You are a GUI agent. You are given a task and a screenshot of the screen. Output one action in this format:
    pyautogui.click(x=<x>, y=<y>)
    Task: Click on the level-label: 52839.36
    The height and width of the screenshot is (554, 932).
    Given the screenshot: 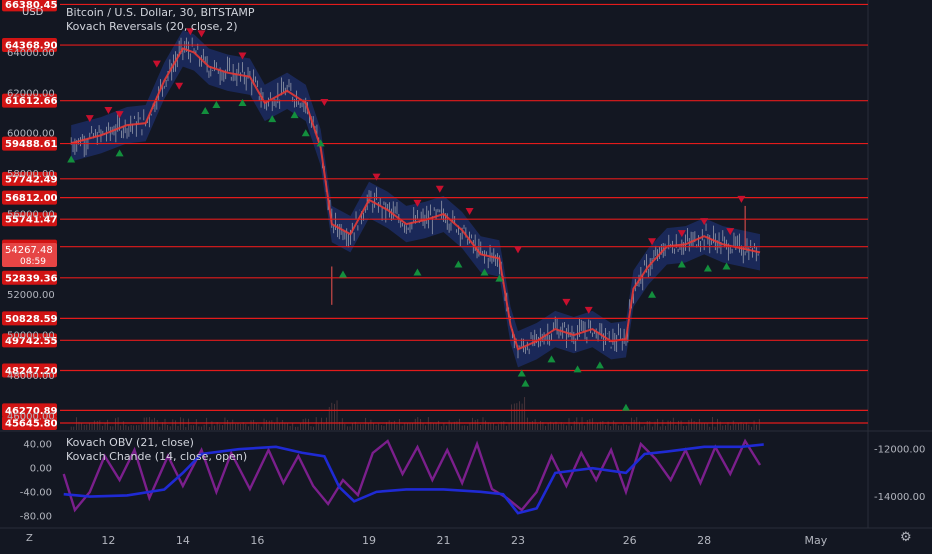 What is the action you would take?
    pyautogui.click(x=31, y=278)
    